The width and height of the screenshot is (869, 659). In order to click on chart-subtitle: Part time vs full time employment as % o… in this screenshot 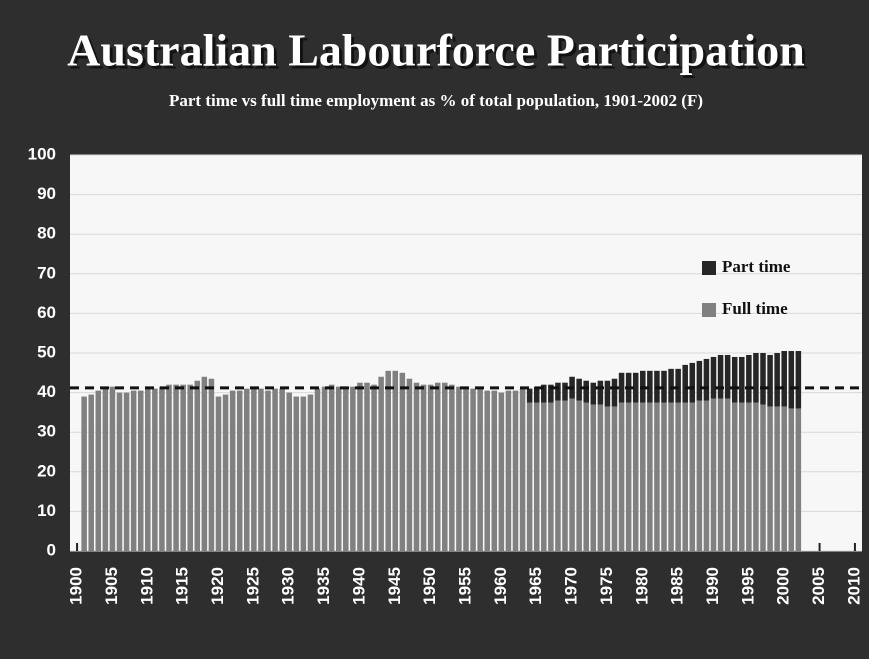, I will do `click(436, 100)`.